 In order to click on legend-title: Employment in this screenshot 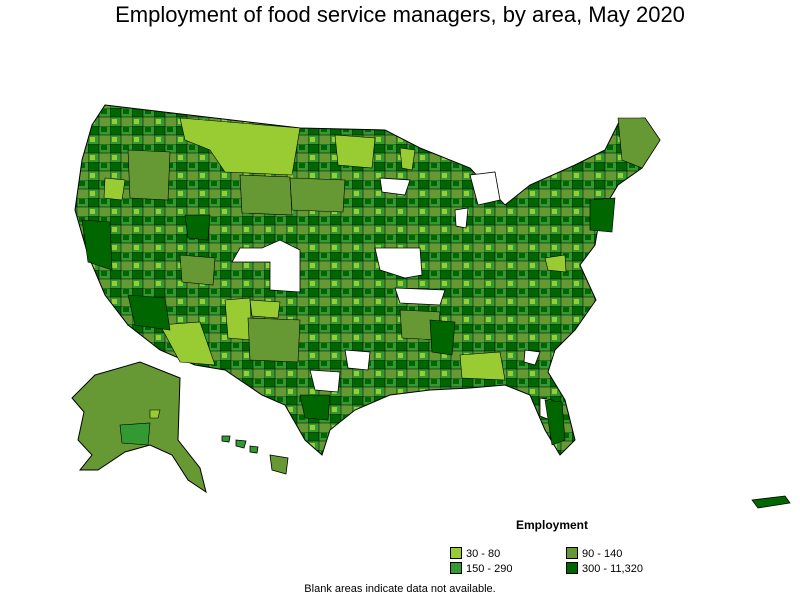, I will do `click(552, 525)`.